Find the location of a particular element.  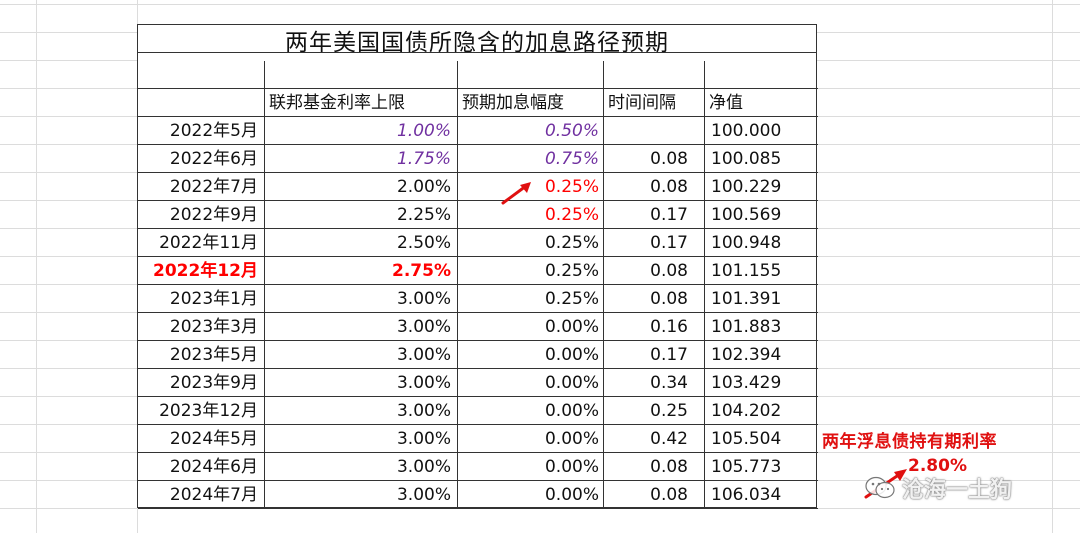

table-row: 2023年1月 3.00% 0.25% 0.08 101.391 is located at coordinates (478, 299).